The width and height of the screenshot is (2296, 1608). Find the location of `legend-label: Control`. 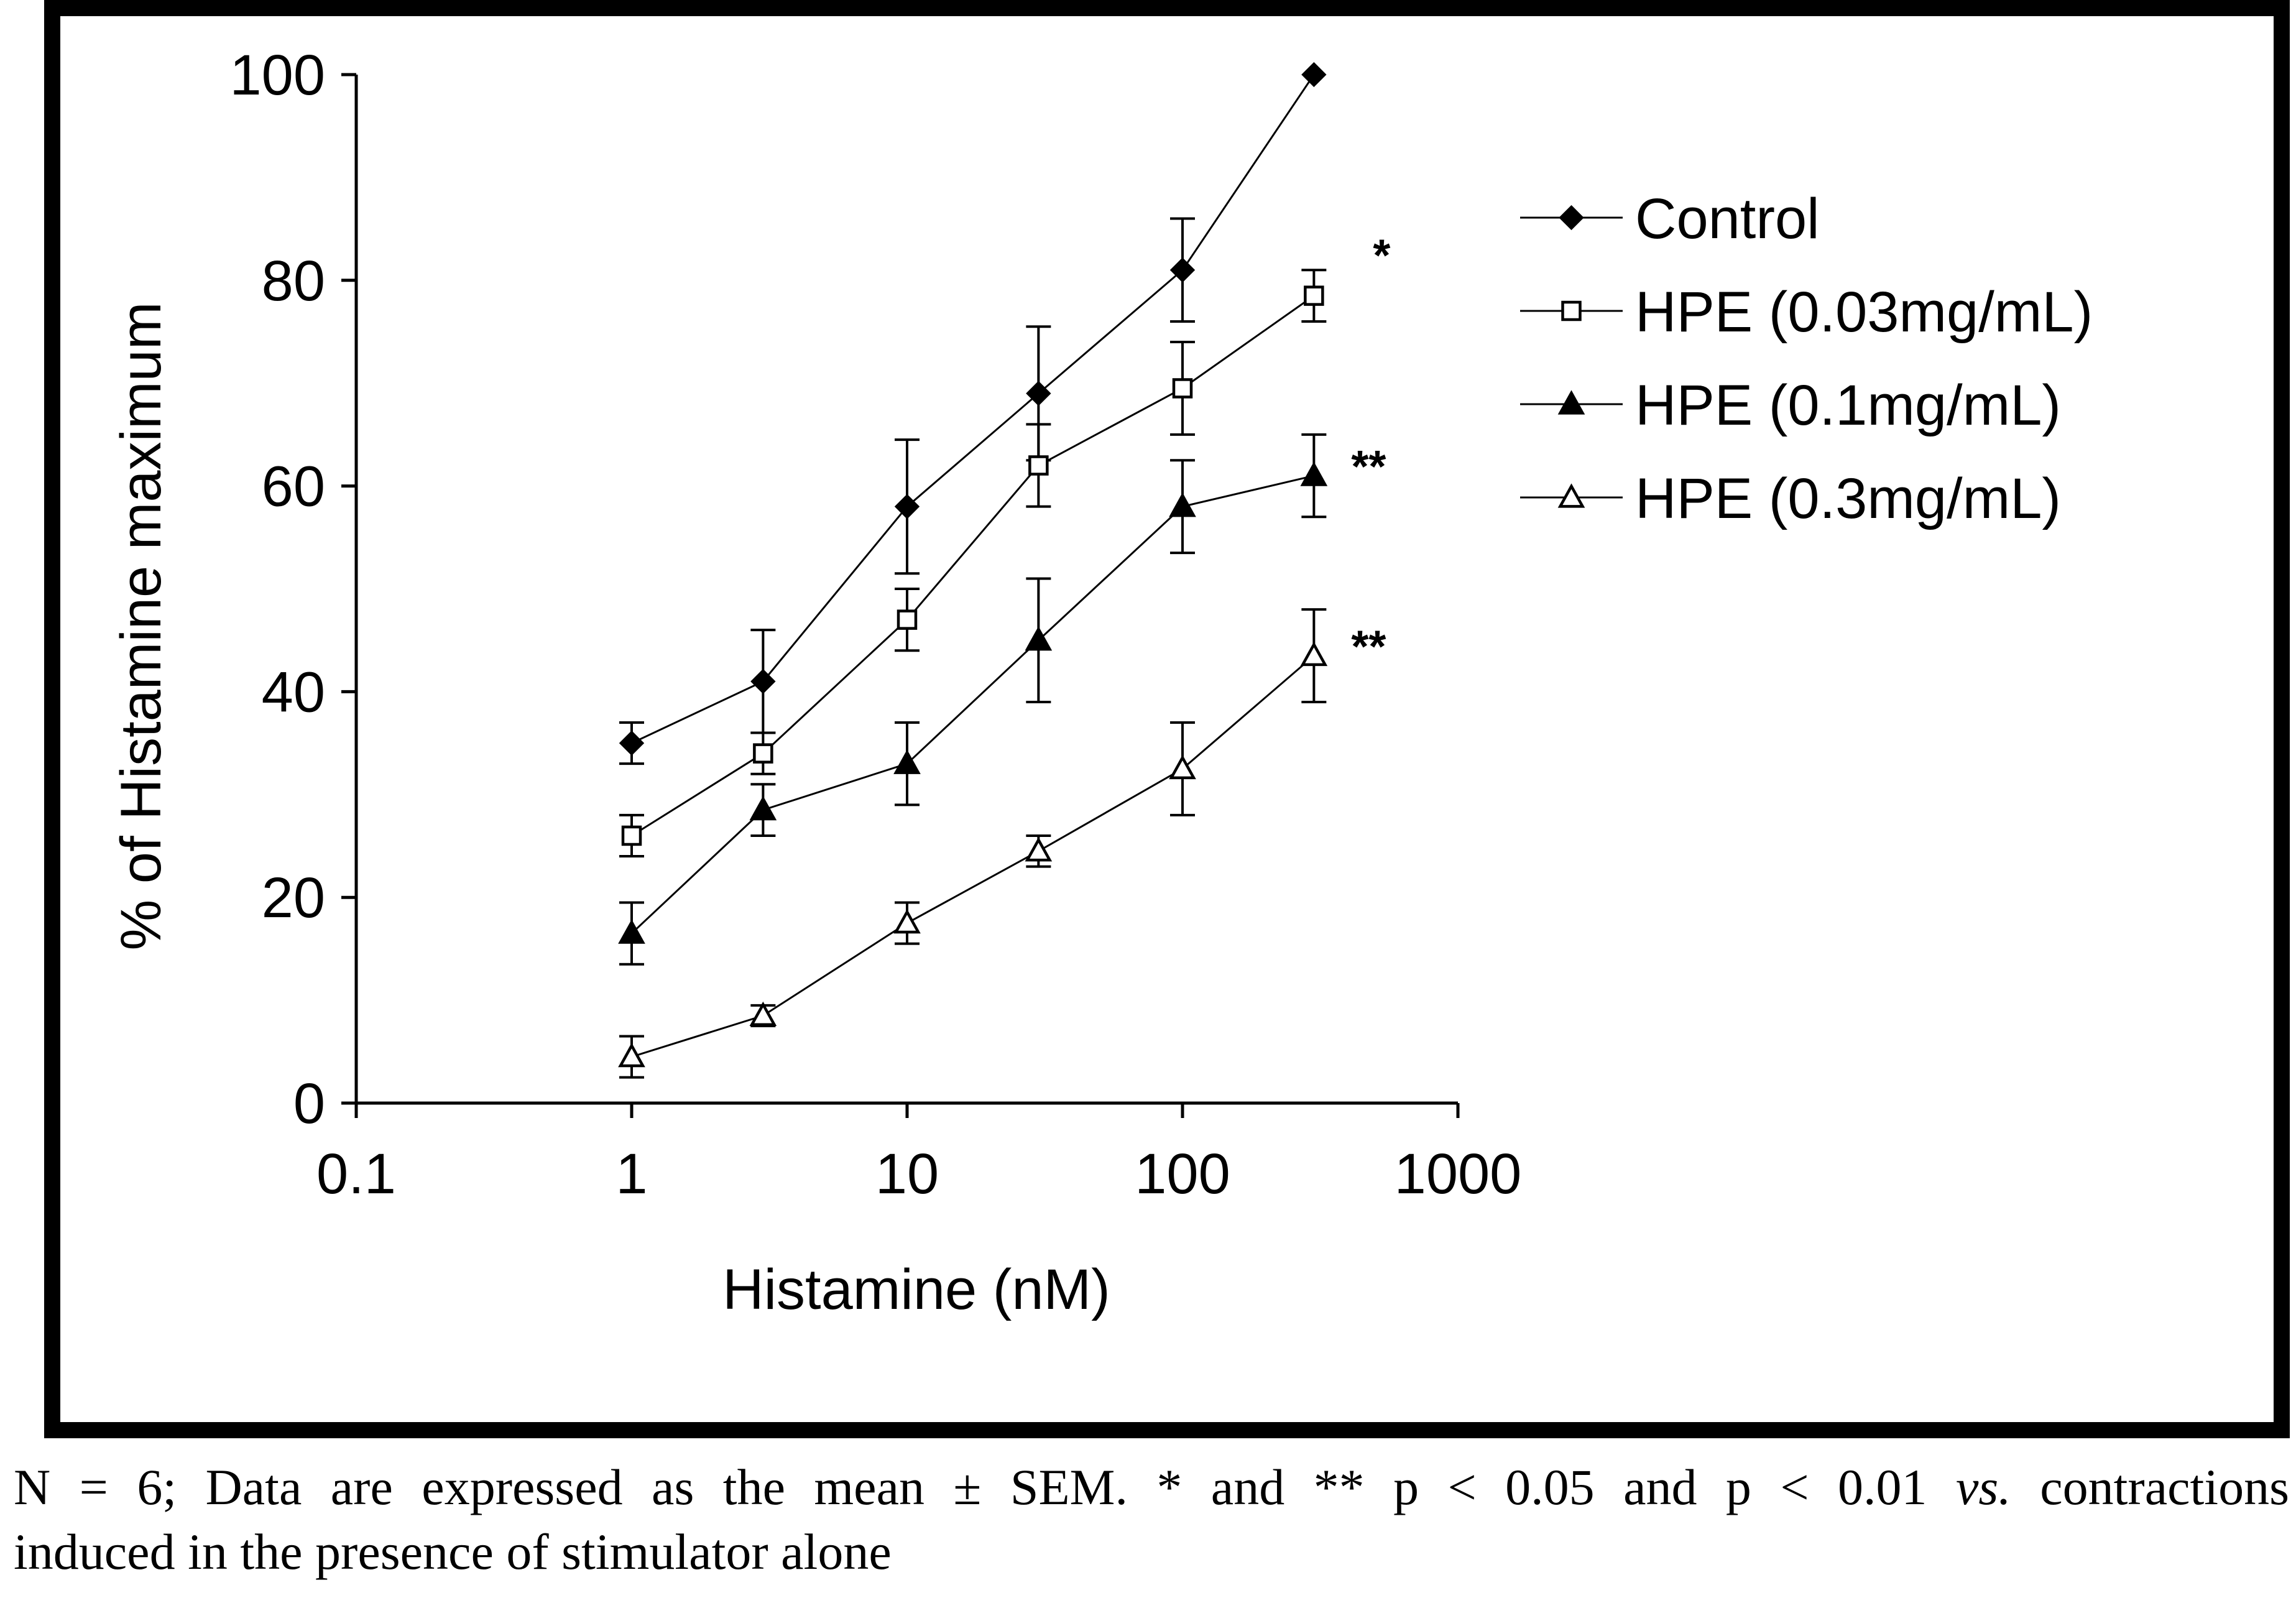

legend-label: Control is located at coordinates (1728, 219).